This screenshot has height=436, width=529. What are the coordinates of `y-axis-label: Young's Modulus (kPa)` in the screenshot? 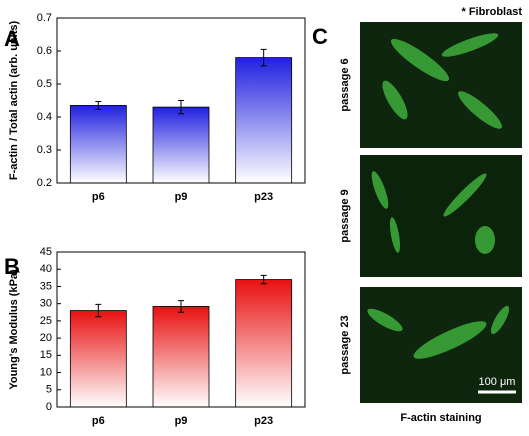 It's located at (14, 329).